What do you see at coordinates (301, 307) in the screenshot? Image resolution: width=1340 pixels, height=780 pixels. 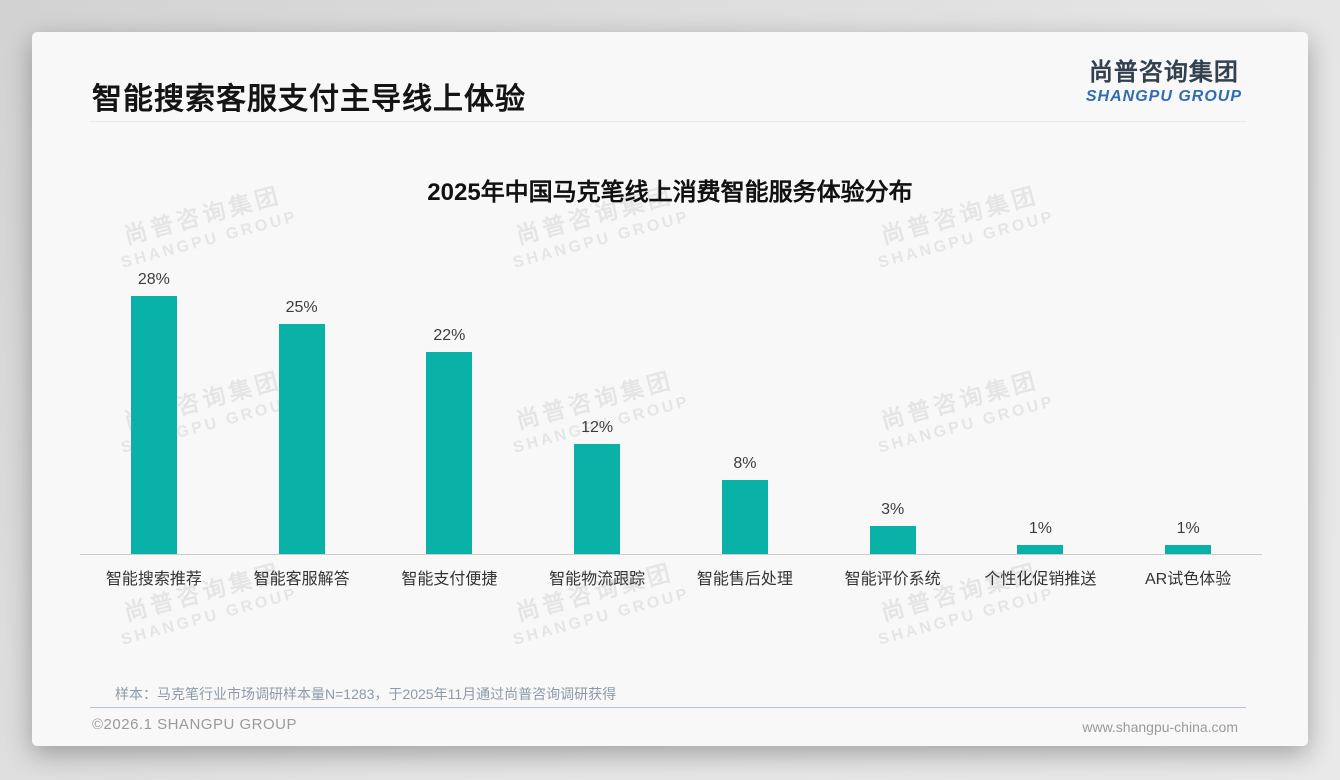 I see `bar-value-label: 25%` at bounding box center [301, 307].